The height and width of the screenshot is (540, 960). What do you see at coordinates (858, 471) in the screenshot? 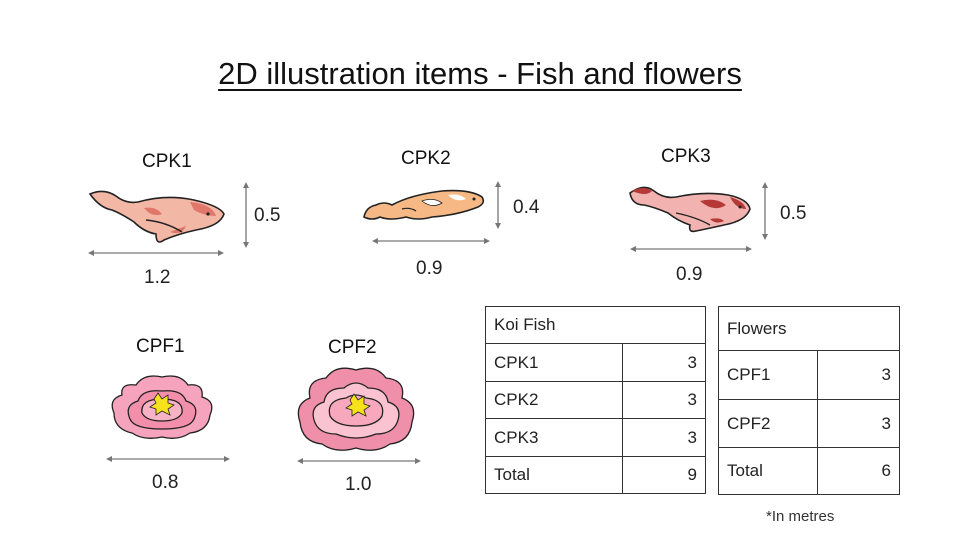
I see `table-total-value: 6` at bounding box center [858, 471].